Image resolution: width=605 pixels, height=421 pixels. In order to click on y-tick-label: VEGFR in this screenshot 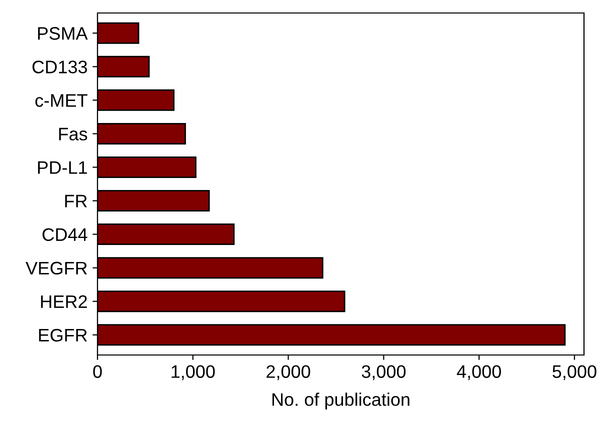, I will do `click(56, 268)`.